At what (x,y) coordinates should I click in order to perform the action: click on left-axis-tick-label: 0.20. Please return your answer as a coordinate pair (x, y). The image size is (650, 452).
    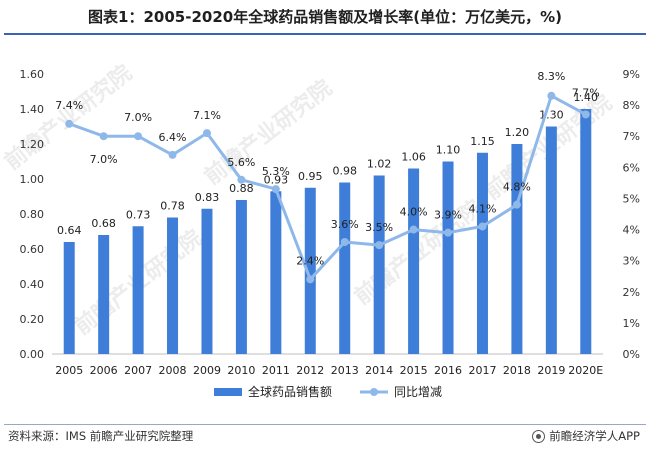
    Looking at the image, I should click on (32, 319).